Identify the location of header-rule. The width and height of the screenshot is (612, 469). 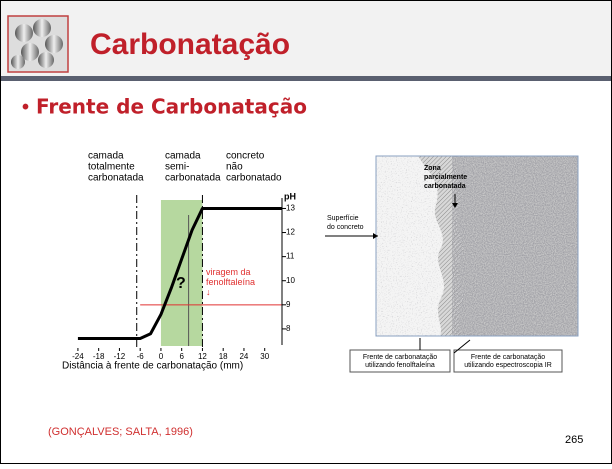
(306, 78).